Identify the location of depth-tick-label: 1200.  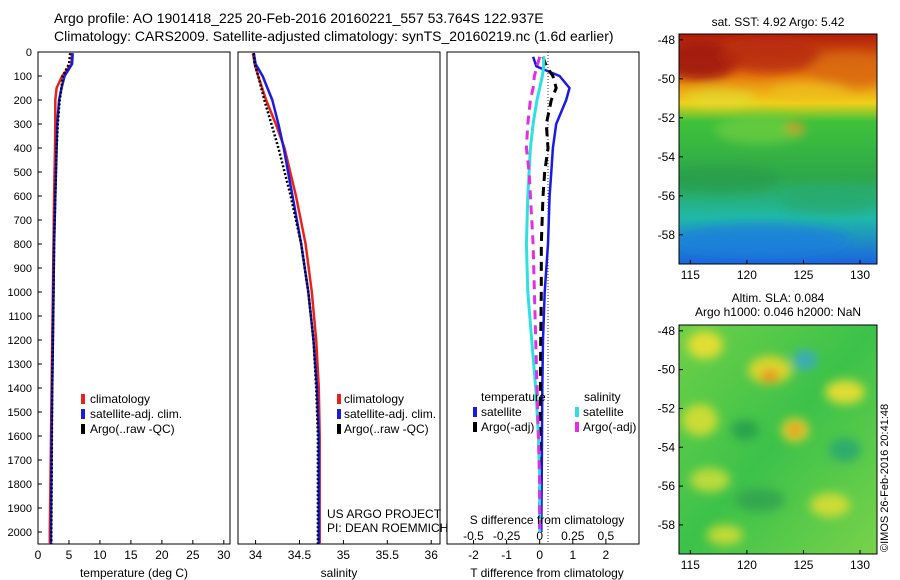
(20, 341).